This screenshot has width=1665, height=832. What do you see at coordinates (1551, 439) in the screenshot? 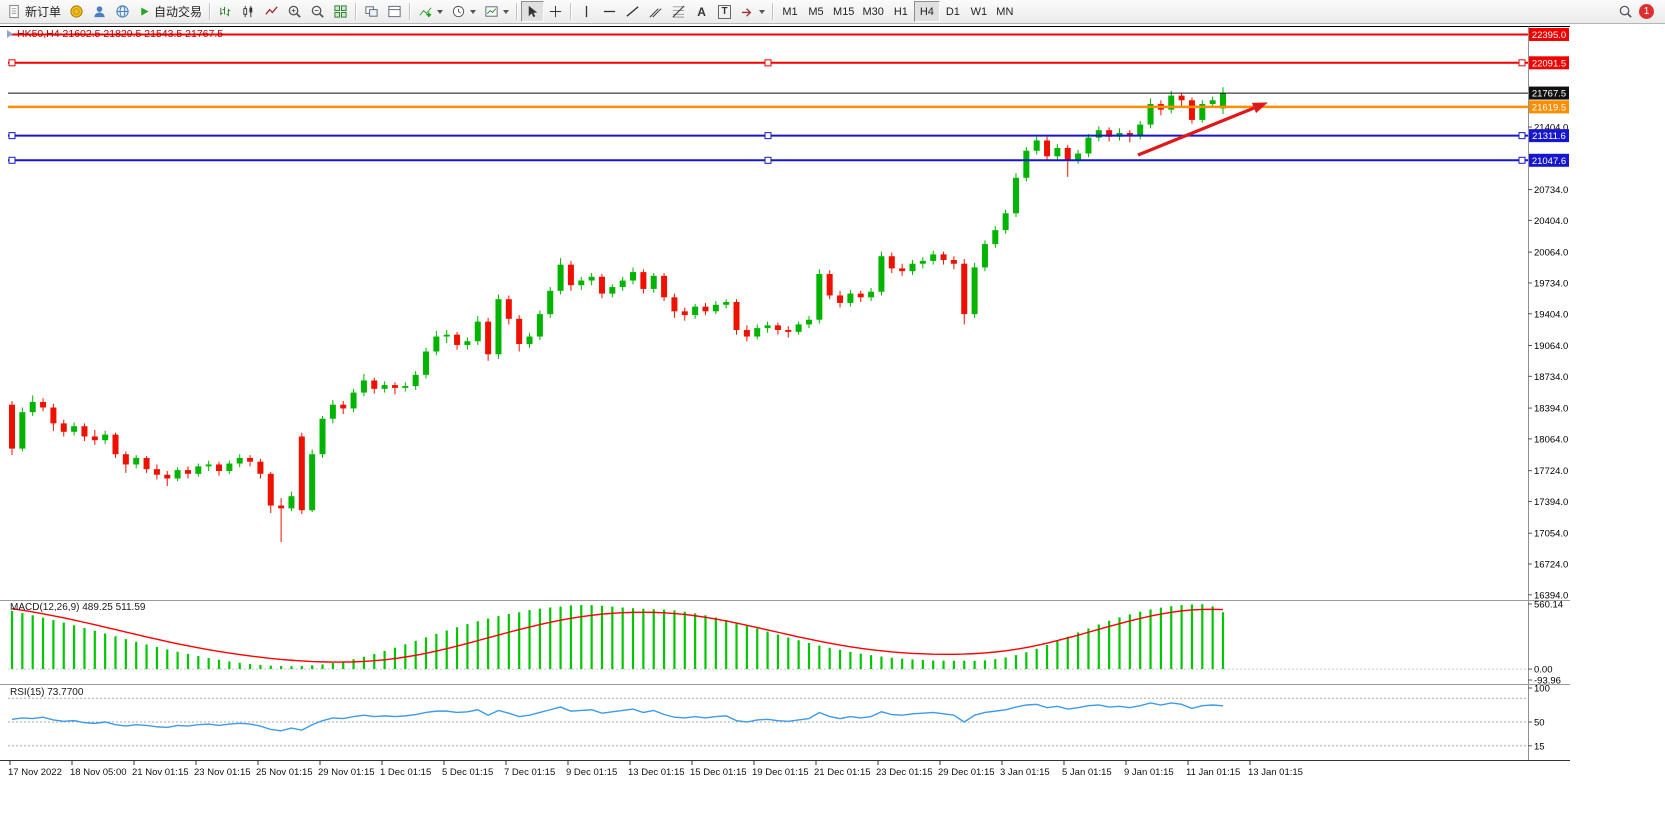
I see `svg-text: 18064.0` at bounding box center [1551, 439].